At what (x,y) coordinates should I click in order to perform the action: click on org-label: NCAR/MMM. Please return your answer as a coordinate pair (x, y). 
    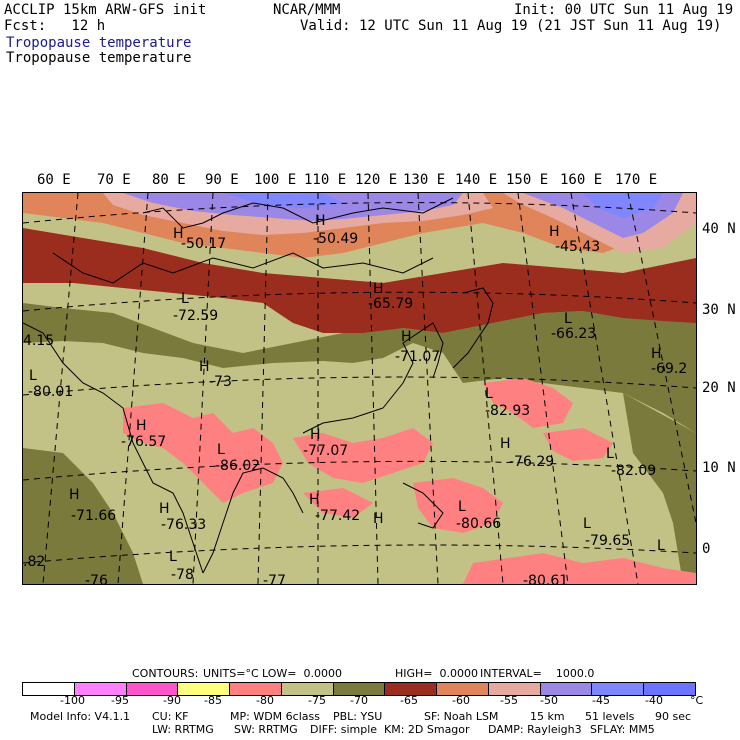
    Looking at the image, I should click on (307, 10).